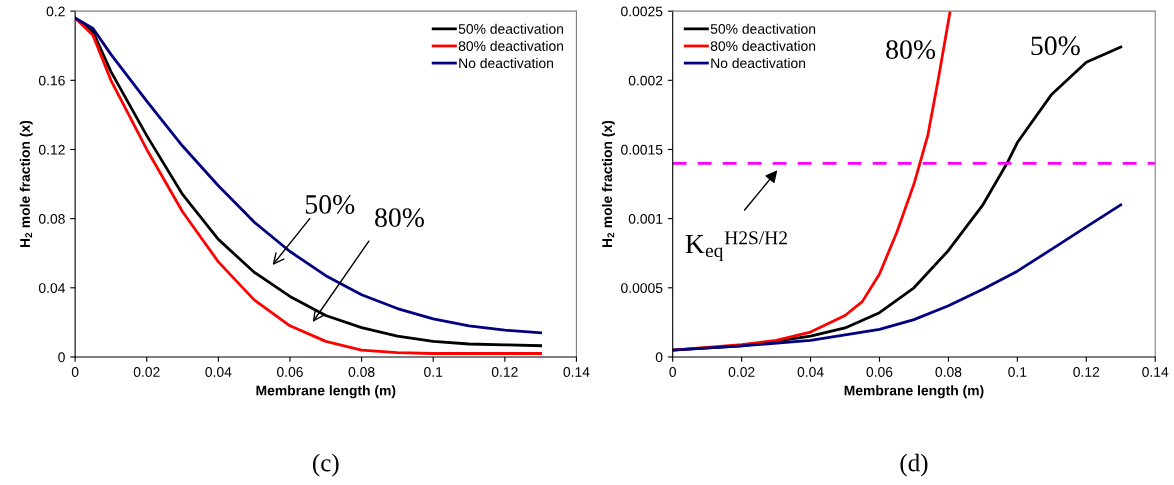  I want to click on y-tick-label: 0.001, so click(645, 218).